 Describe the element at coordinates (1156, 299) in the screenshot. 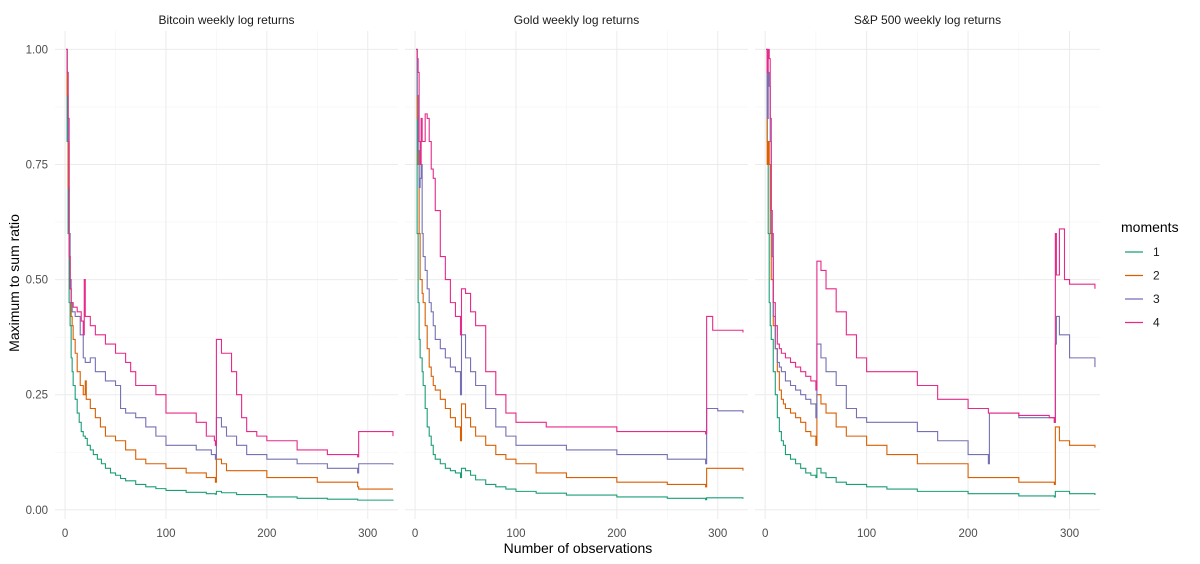

I see `legend-label: 3` at that location.